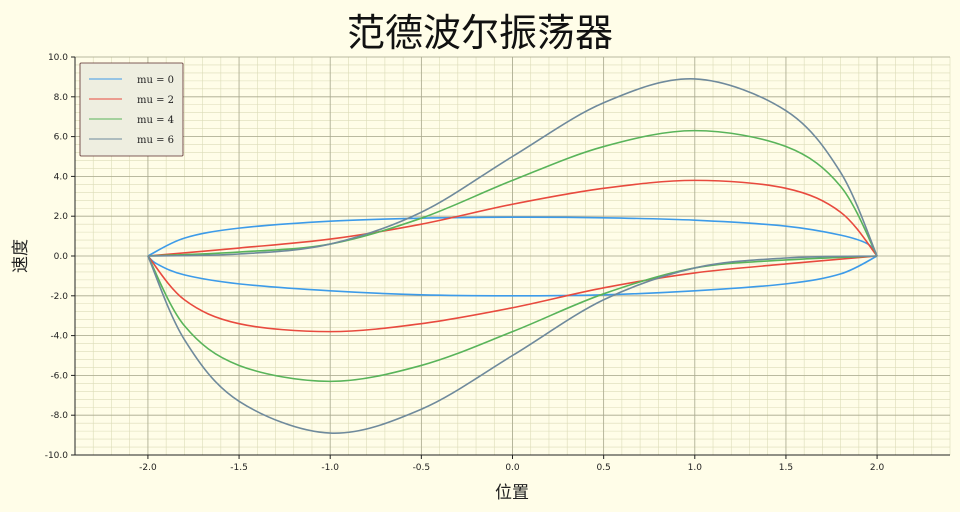  I want to click on y-tick-label: -4.0, so click(59, 337).